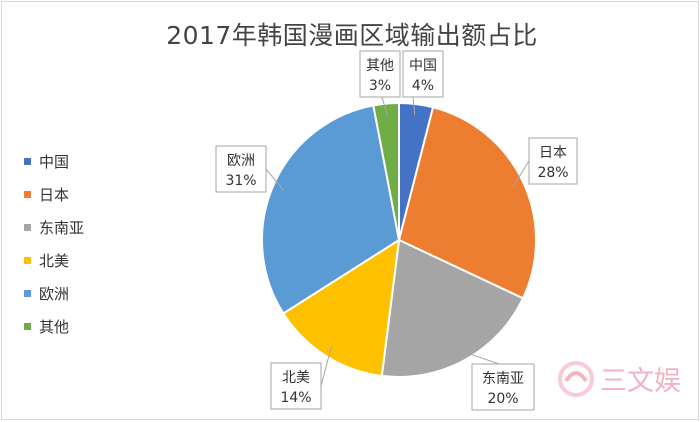 The width and height of the screenshot is (700, 422). Describe the element at coordinates (640, 381) in the screenshot. I see `watermark-text: 三文娱` at that location.